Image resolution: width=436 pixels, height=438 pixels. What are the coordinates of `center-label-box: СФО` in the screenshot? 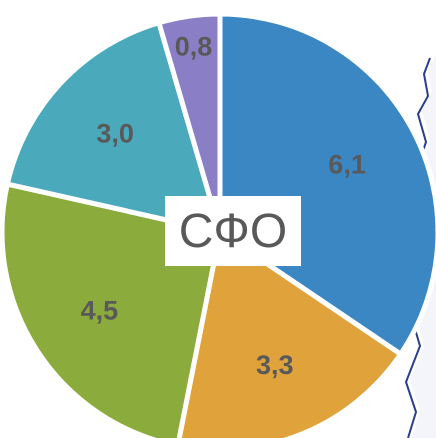 It's located at (233, 231).